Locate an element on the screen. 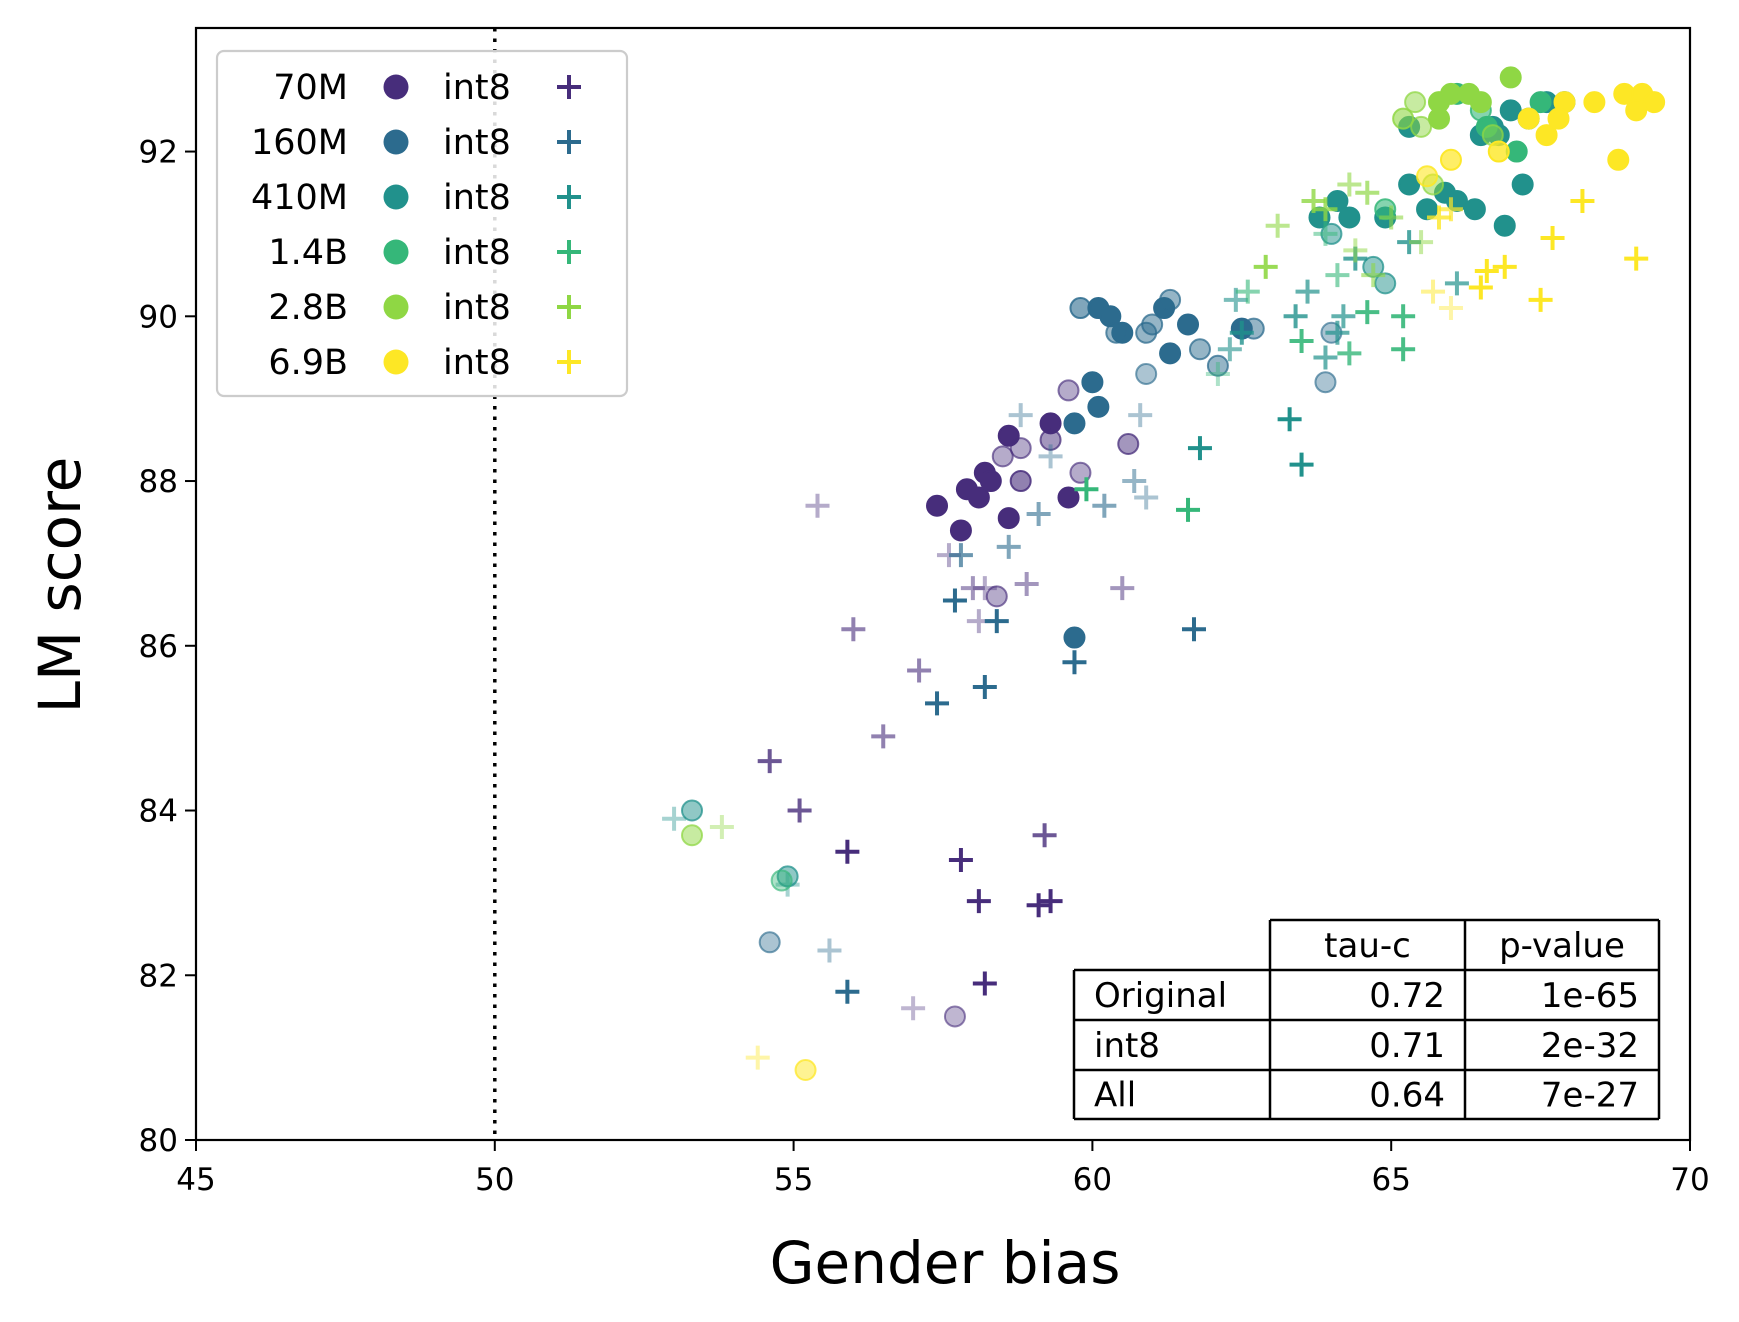  series-70M-plus is located at coordinates (946, 757).